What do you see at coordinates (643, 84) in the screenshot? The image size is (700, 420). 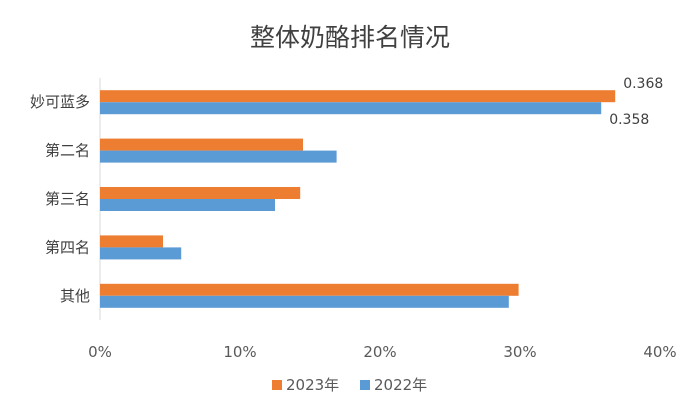 I see `data-label: 0.368` at bounding box center [643, 84].